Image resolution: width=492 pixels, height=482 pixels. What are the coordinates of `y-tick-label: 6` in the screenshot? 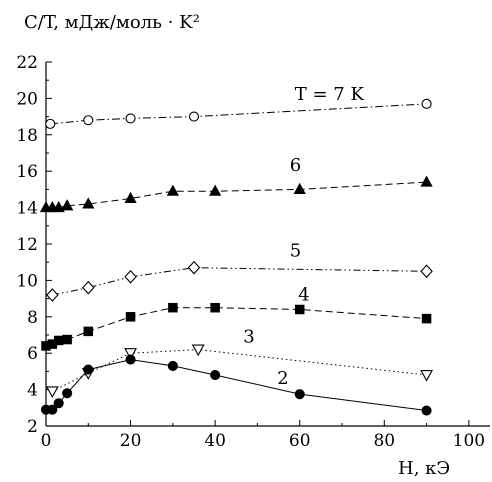 It's located at (32, 354).